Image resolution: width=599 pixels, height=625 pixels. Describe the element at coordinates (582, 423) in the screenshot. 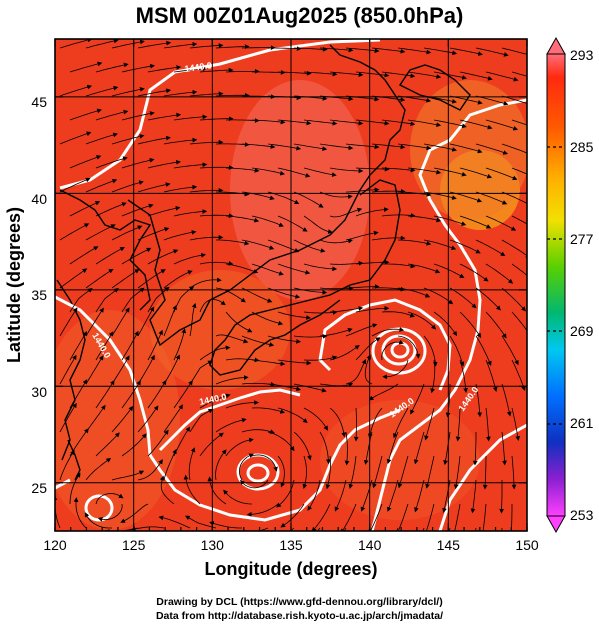

I see `colorbar-tick-label: 261` at that location.